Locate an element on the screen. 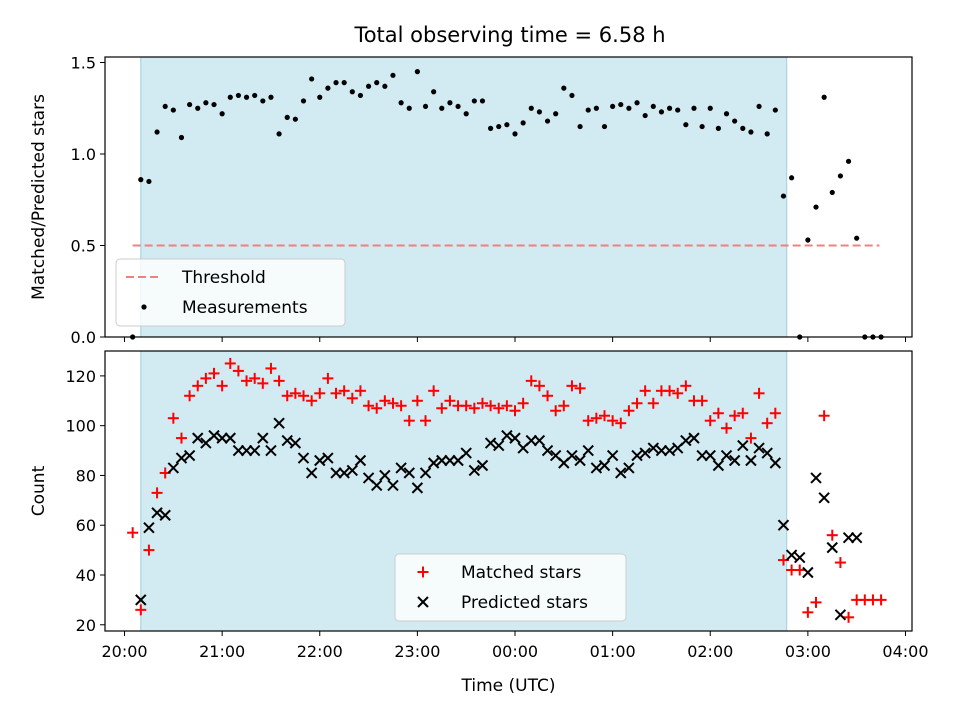 The height and width of the screenshot is (720, 960). y-tick-label: 1.0 is located at coordinates (83, 154).